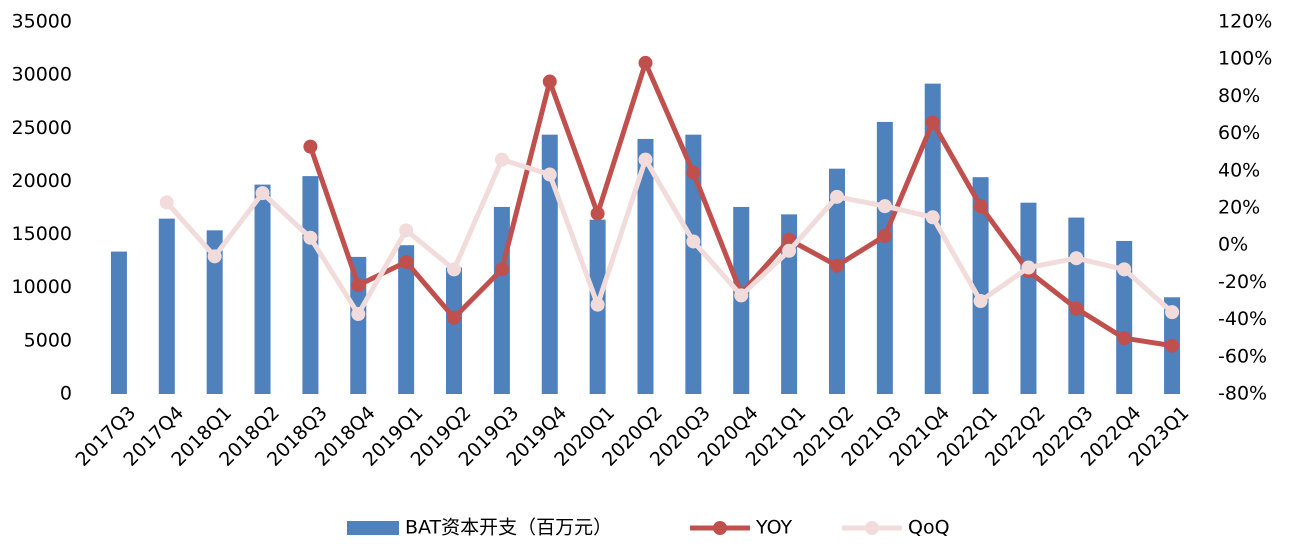 The height and width of the screenshot is (549, 1289). Describe the element at coordinates (1242, 356) in the screenshot. I see `y2-tick-label: -60%` at that location.